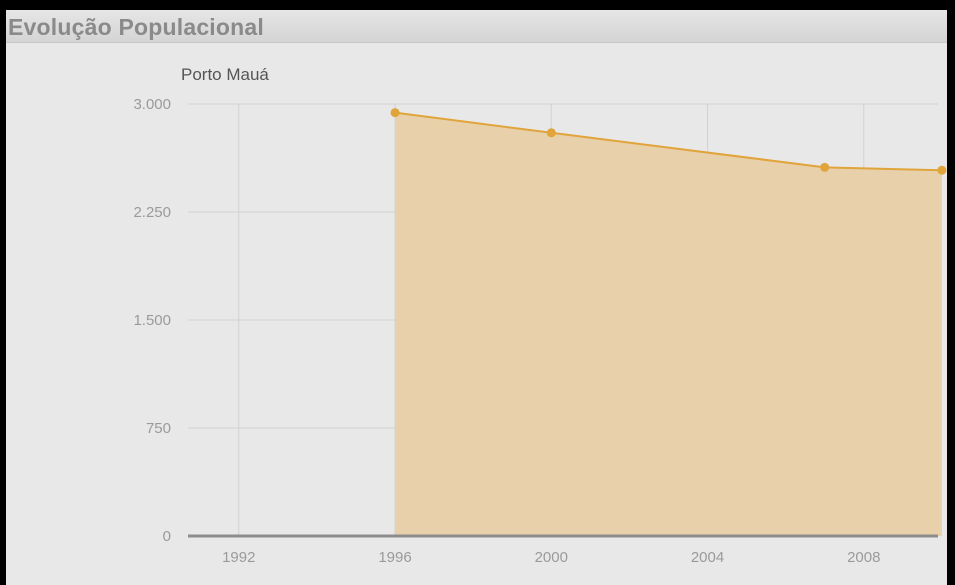  Describe the element at coordinates (707, 557) in the screenshot. I see `x-tick-label: 2004` at that location.